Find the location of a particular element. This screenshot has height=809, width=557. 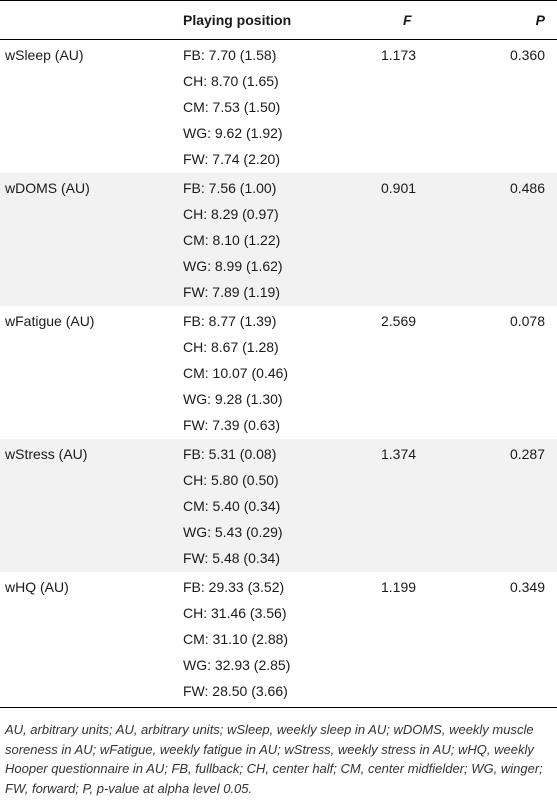

row-f-value: 1.199 is located at coordinates (399, 587).